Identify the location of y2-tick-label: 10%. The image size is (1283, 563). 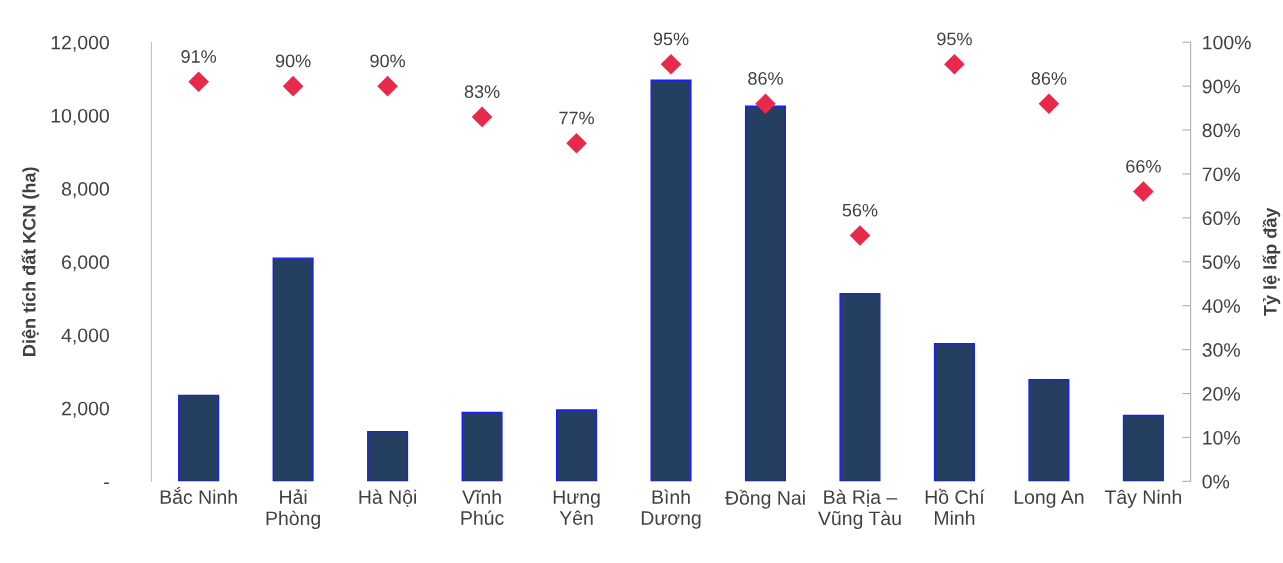
(1221, 437).